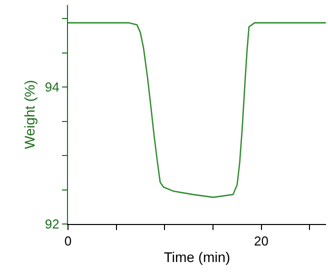  I want to click on y-tick-label: 94, so click(52, 87).